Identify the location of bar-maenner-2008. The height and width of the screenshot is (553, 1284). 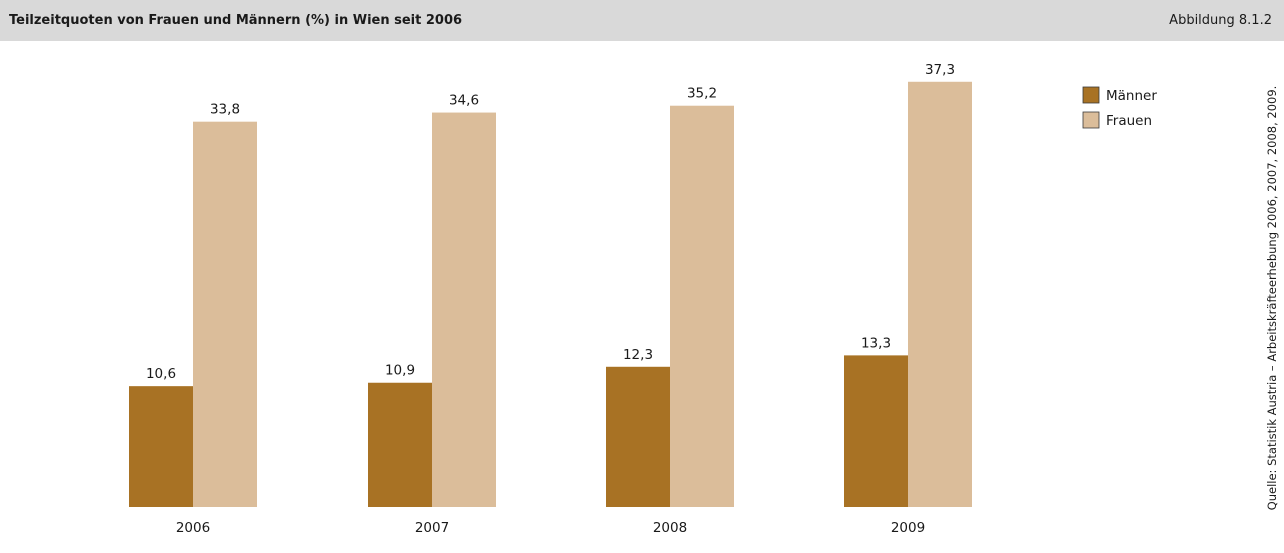
(638, 436).